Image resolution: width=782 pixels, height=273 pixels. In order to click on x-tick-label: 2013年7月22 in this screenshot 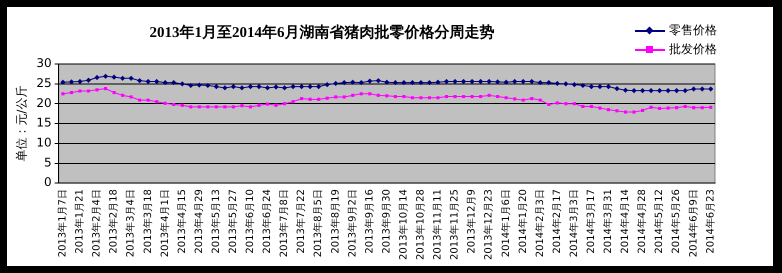, I will do `click(301, 221)`.